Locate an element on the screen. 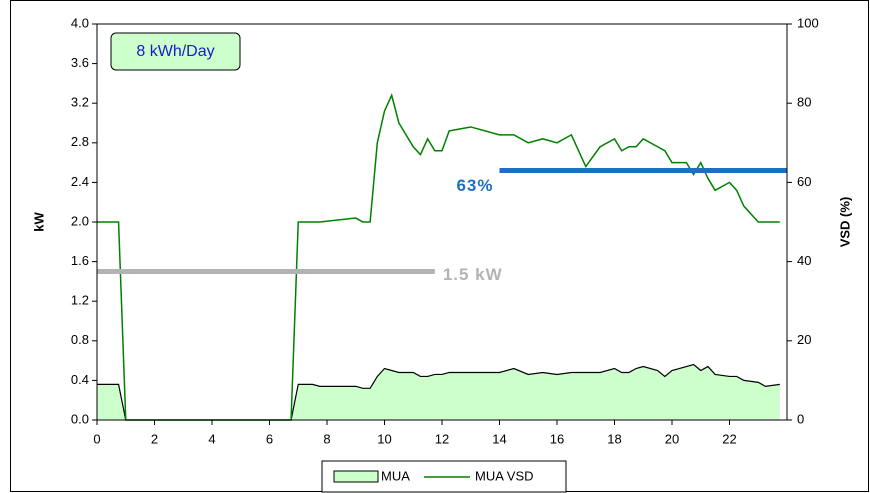 The height and width of the screenshot is (493, 870). y2-tick-label: 40 is located at coordinates (804, 260).